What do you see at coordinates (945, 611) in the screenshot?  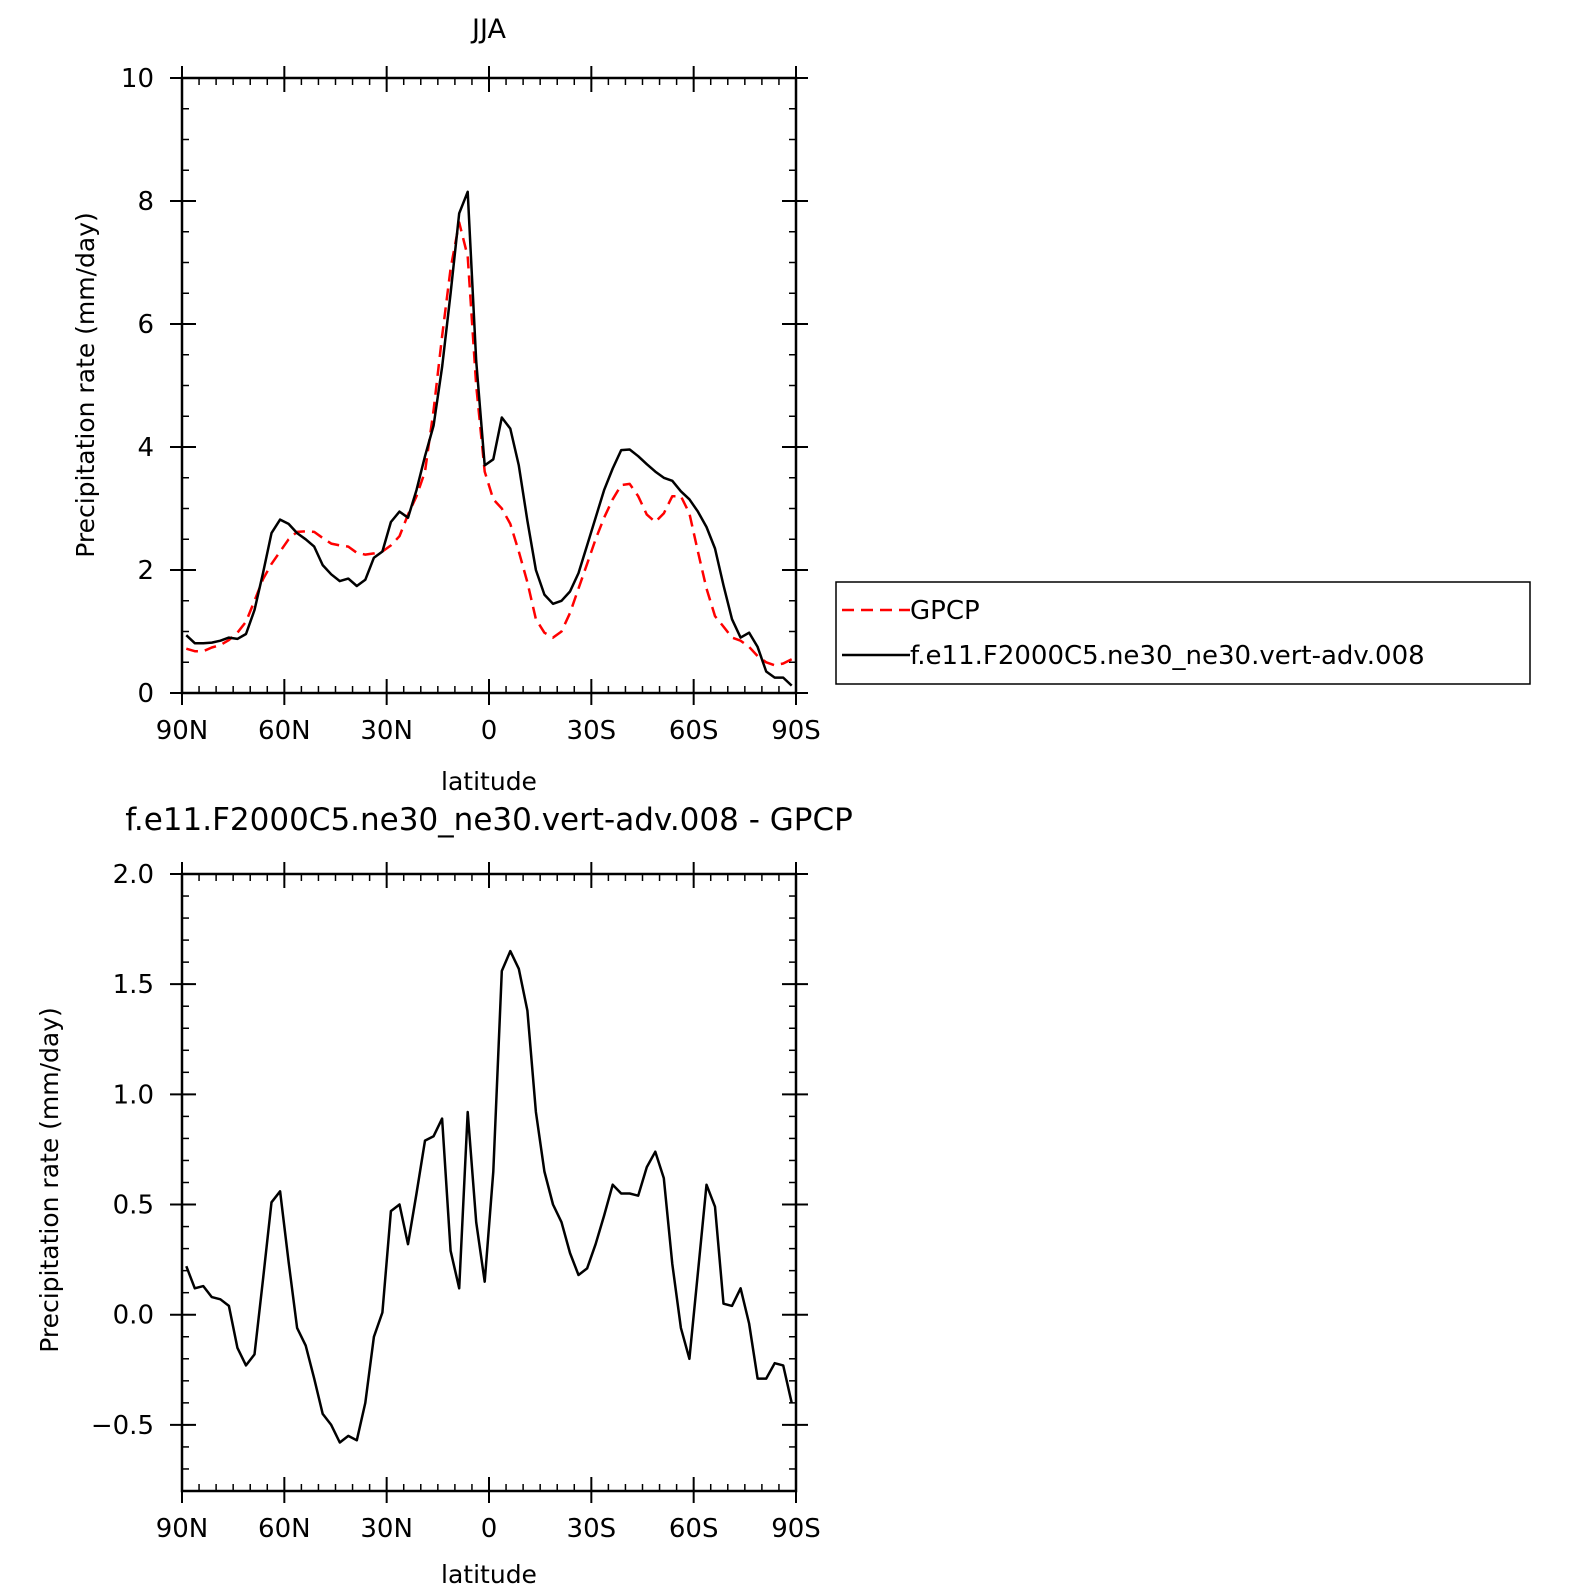 I see `legend-label-gpcp: GPCP` at bounding box center [945, 611].